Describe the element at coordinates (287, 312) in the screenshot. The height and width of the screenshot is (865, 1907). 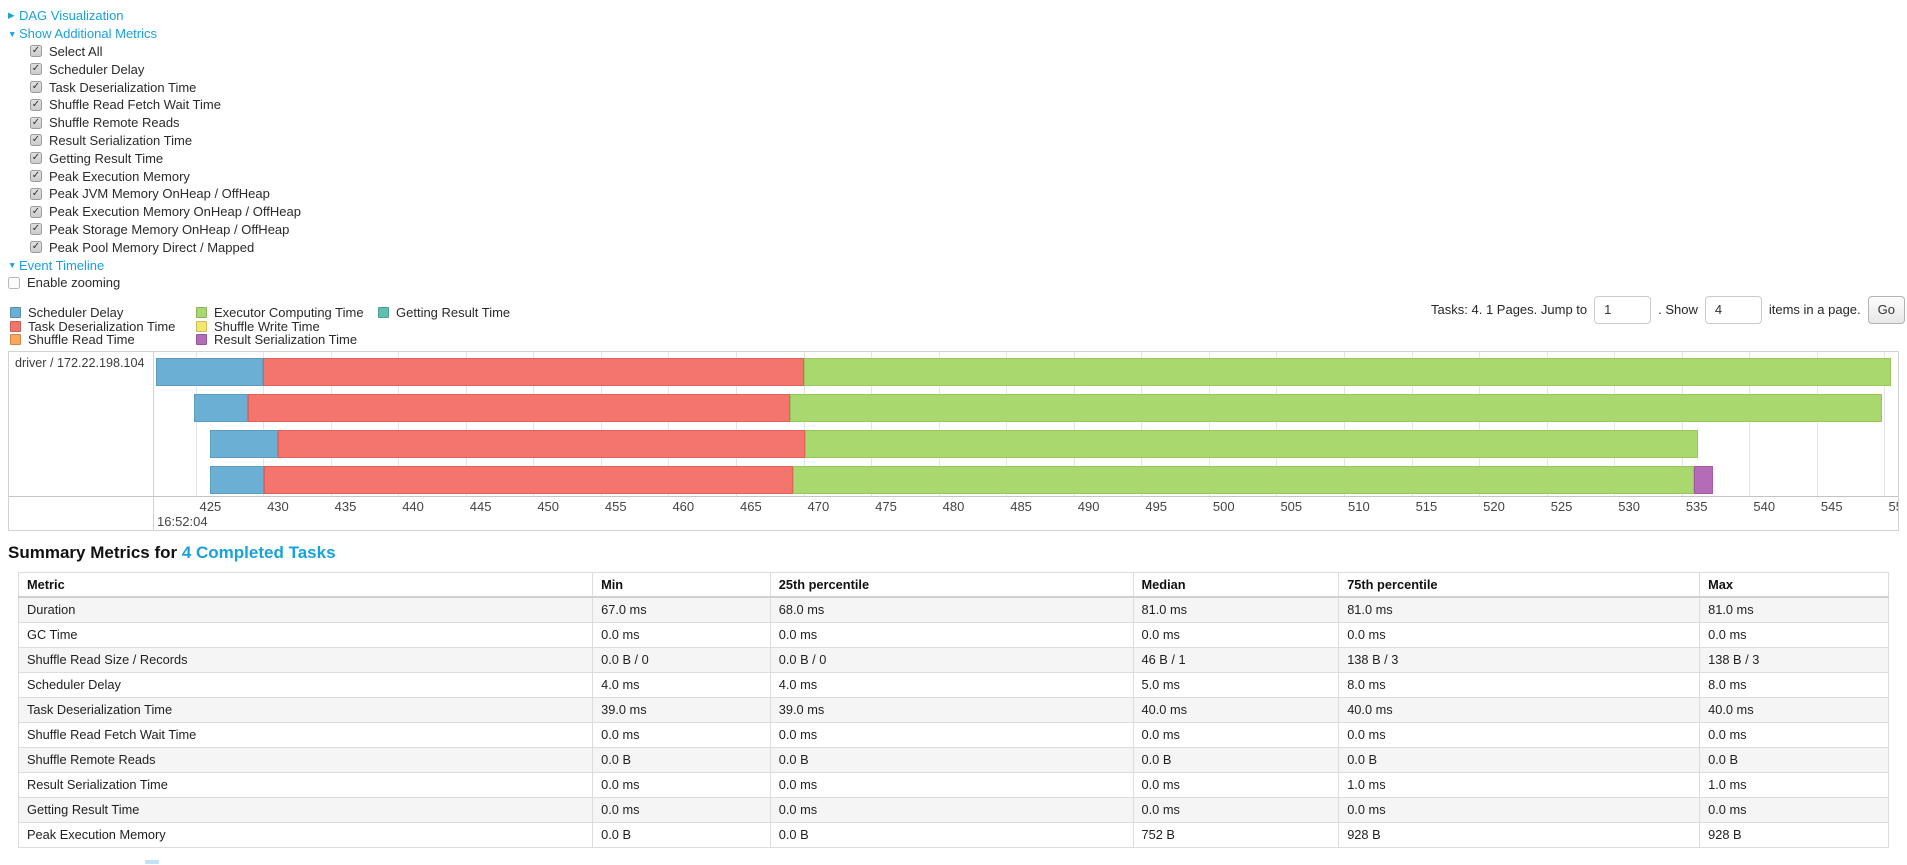
I see `legend-item-executor-computing: Executor Computing Time` at that location.